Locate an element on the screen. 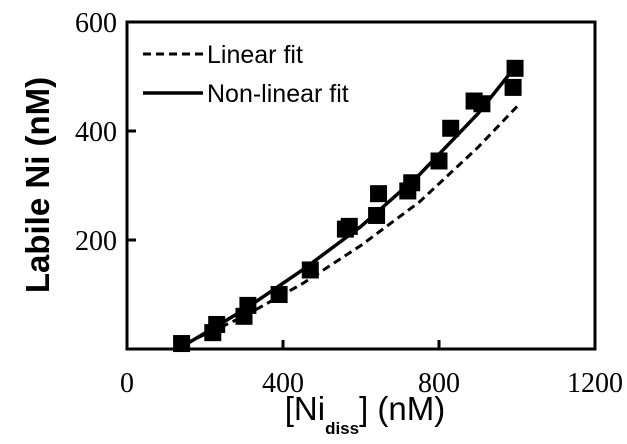 Image resolution: width=627 pixels, height=444 pixels. y-tick-label: 200 is located at coordinates (96, 241).